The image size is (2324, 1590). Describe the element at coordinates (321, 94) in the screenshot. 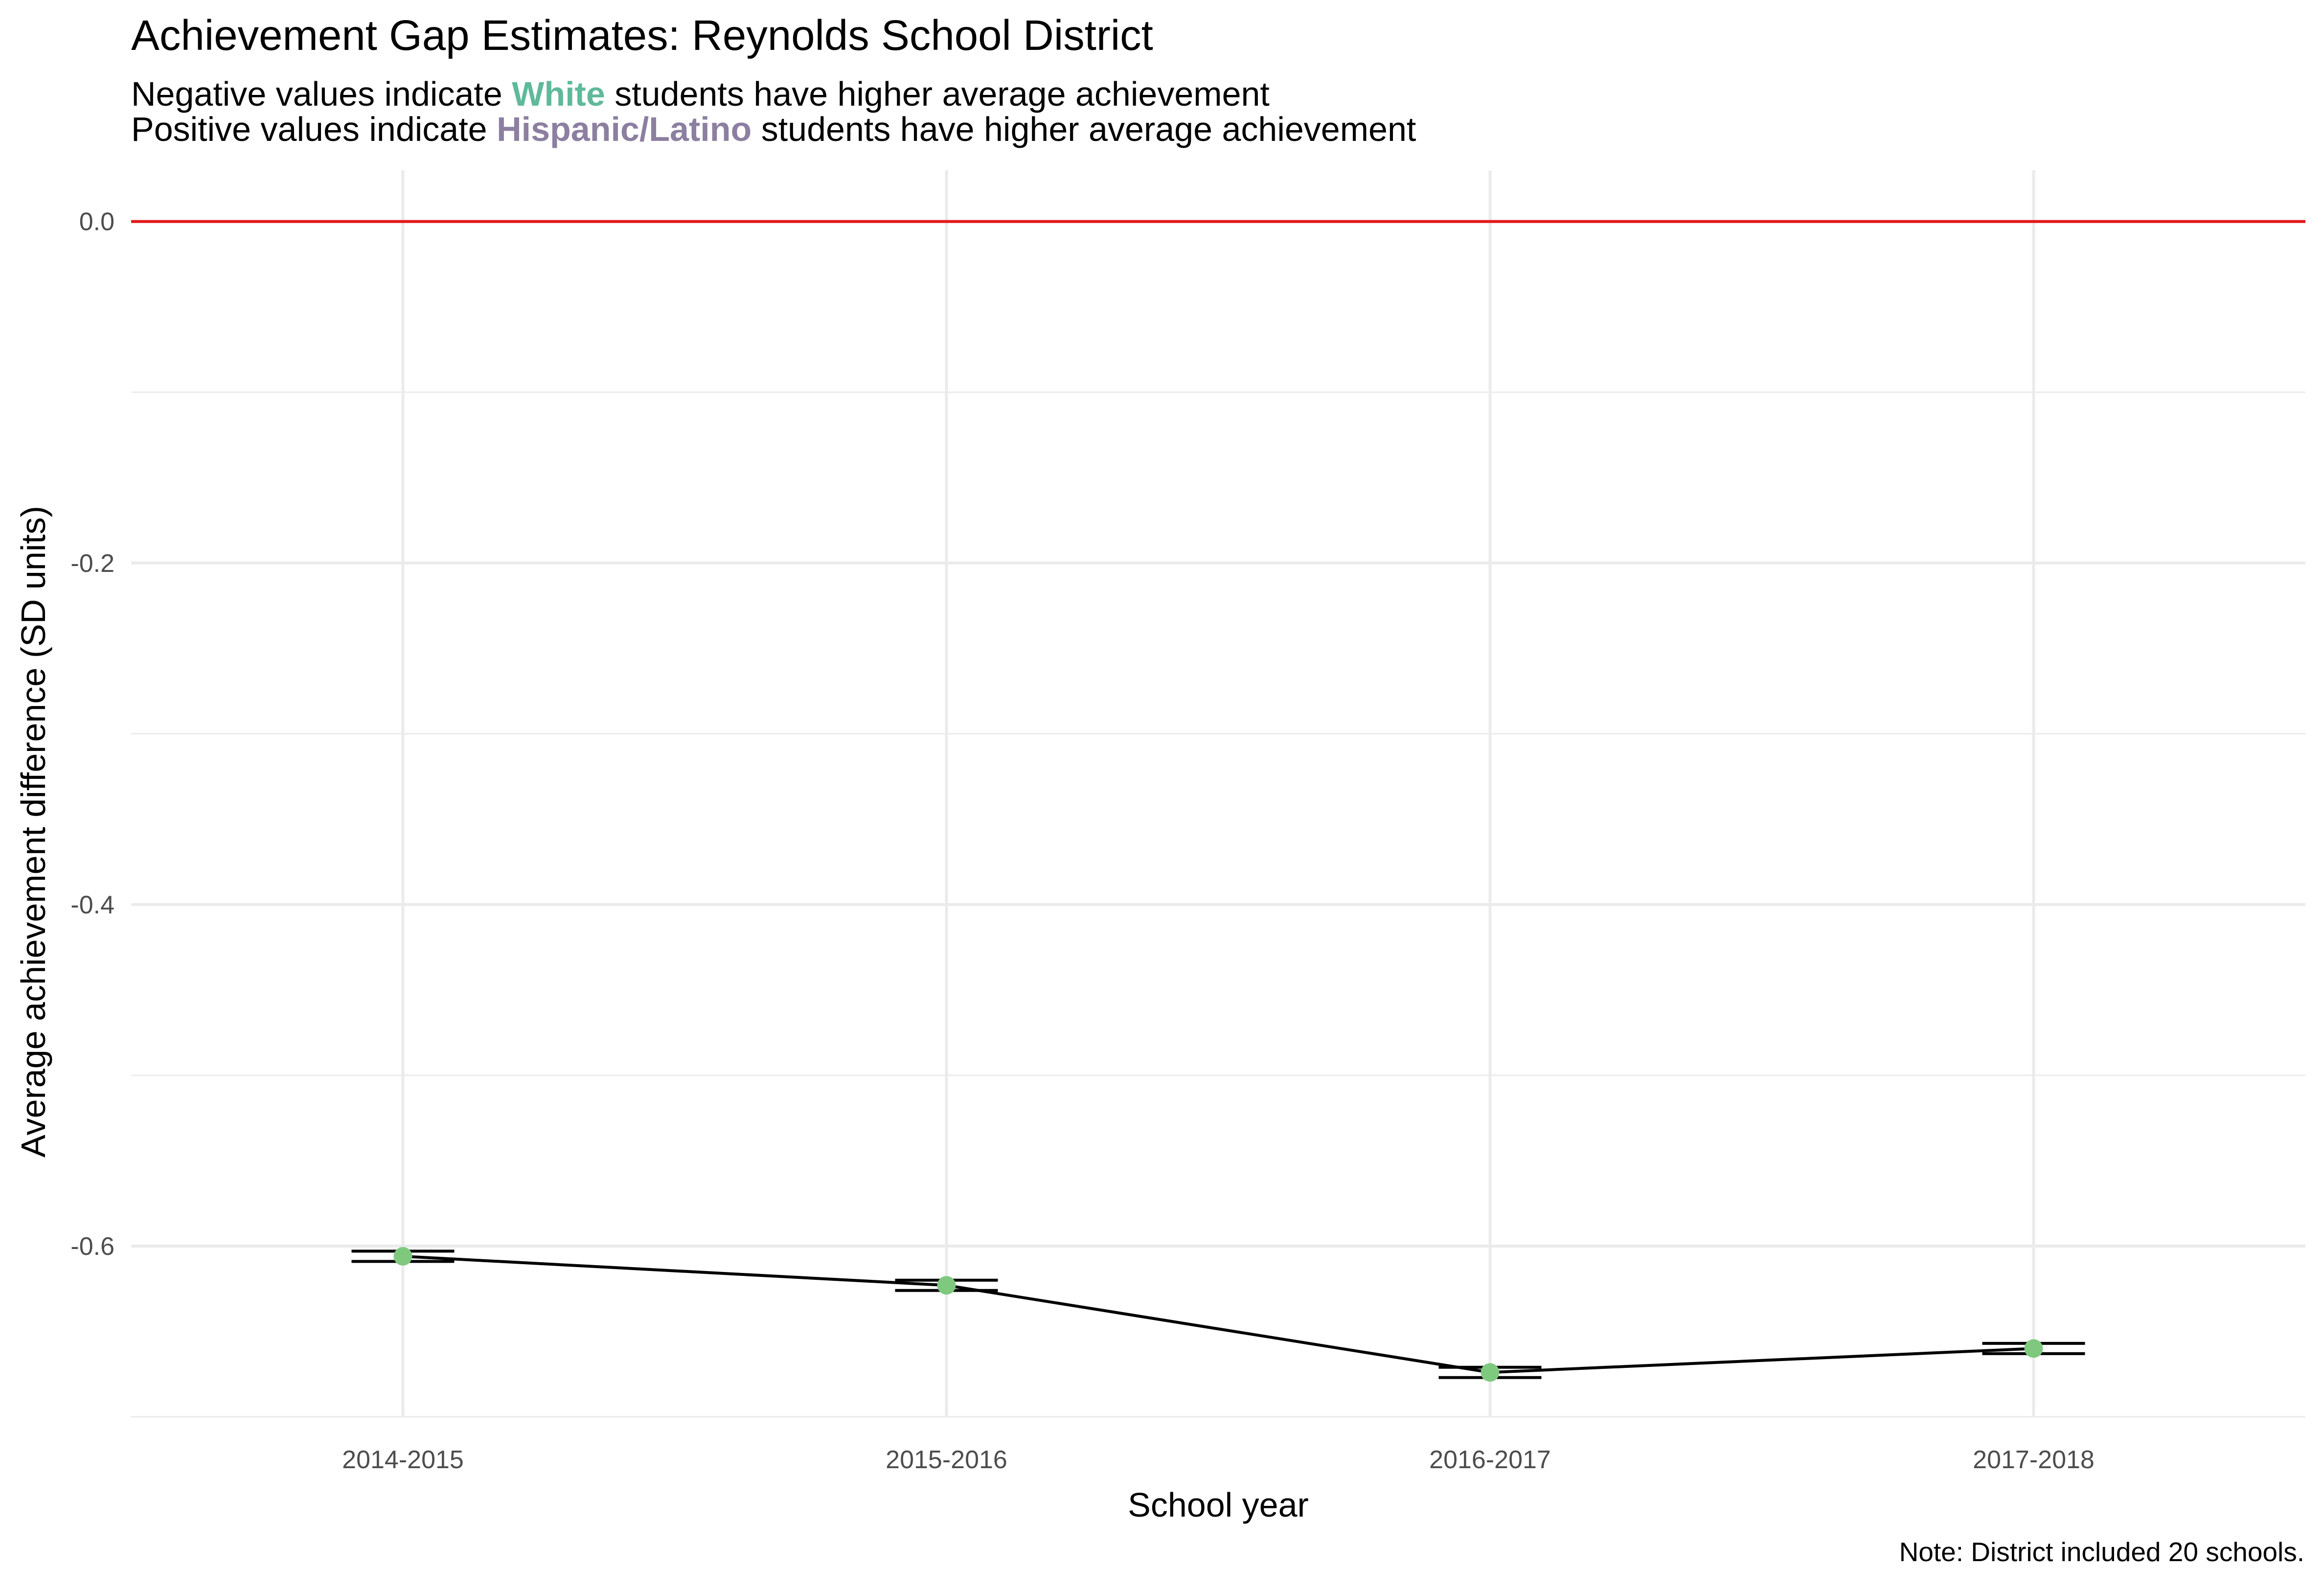

I see `subtitle-1-prefix: Negative values indicate` at that location.